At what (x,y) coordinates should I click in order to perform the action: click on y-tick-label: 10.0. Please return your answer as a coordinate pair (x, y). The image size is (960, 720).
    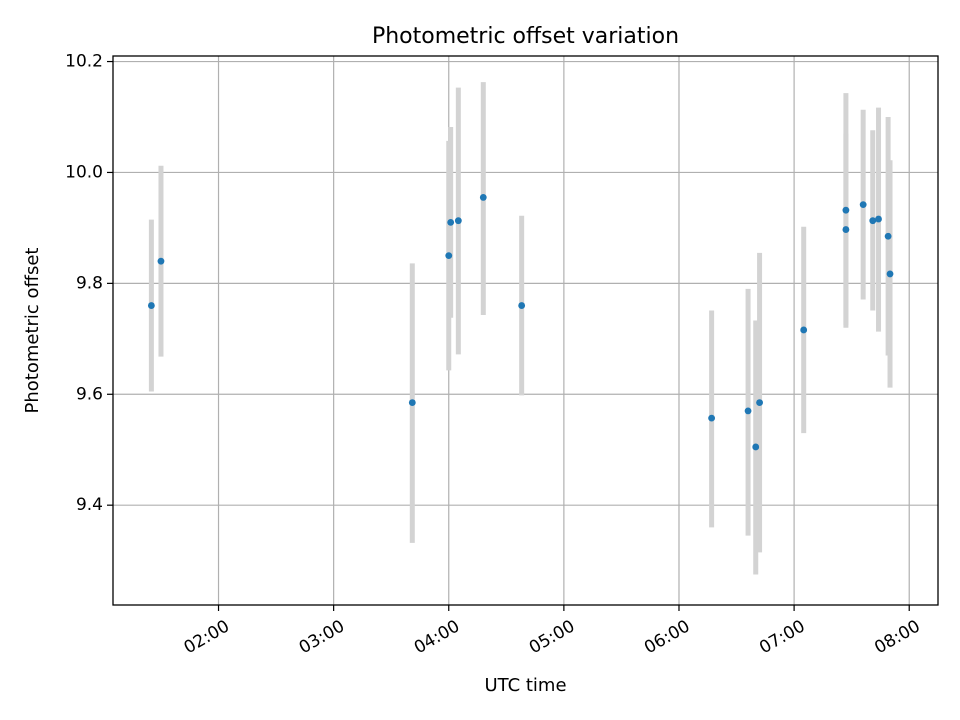
    Looking at the image, I should click on (84, 172).